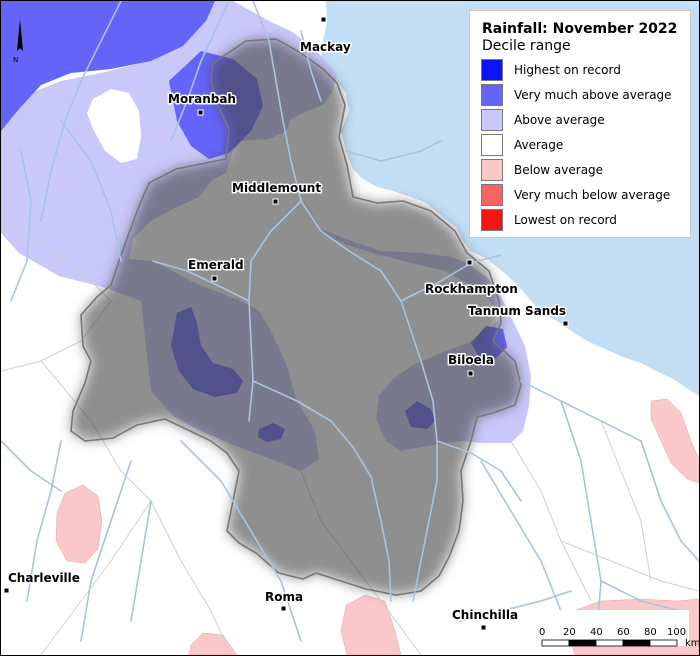 This screenshot has height=656, width=700. Describe the element at coordinates (517, 311) in the screenshot. I see `town-label: Tannum Sands` at that location.